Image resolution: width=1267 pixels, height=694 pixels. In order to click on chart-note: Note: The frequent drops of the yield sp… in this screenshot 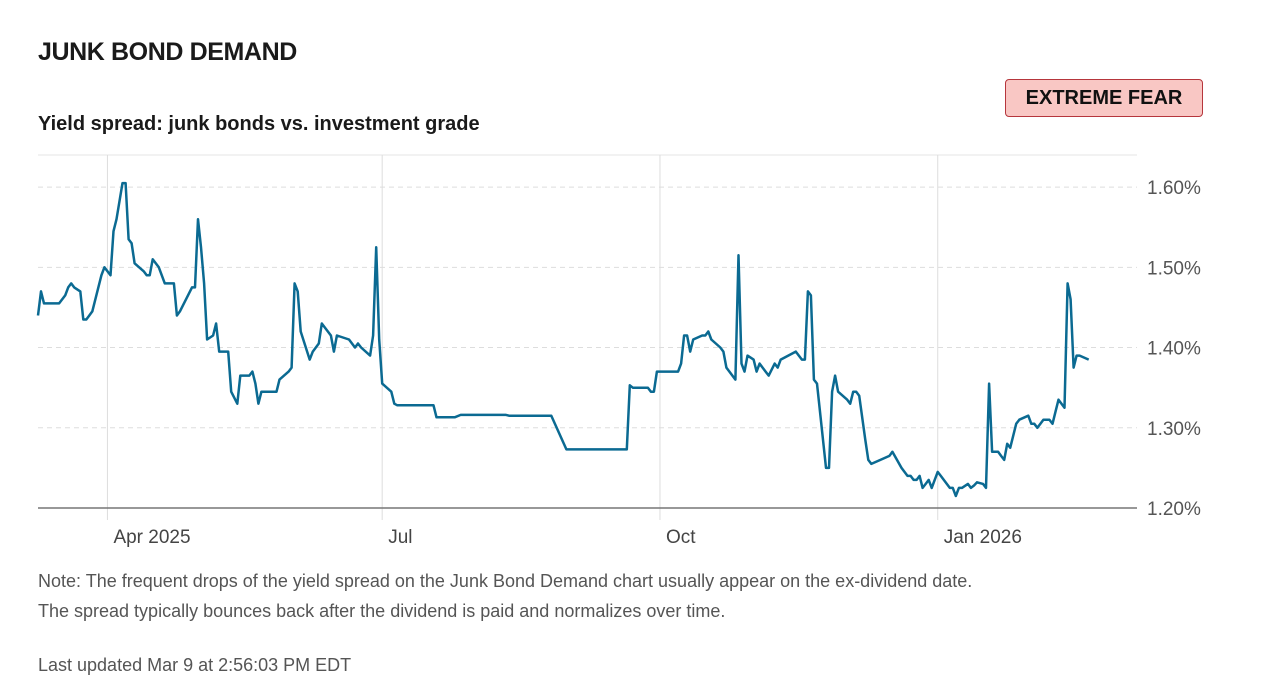, I will do `click(638, 596)`.